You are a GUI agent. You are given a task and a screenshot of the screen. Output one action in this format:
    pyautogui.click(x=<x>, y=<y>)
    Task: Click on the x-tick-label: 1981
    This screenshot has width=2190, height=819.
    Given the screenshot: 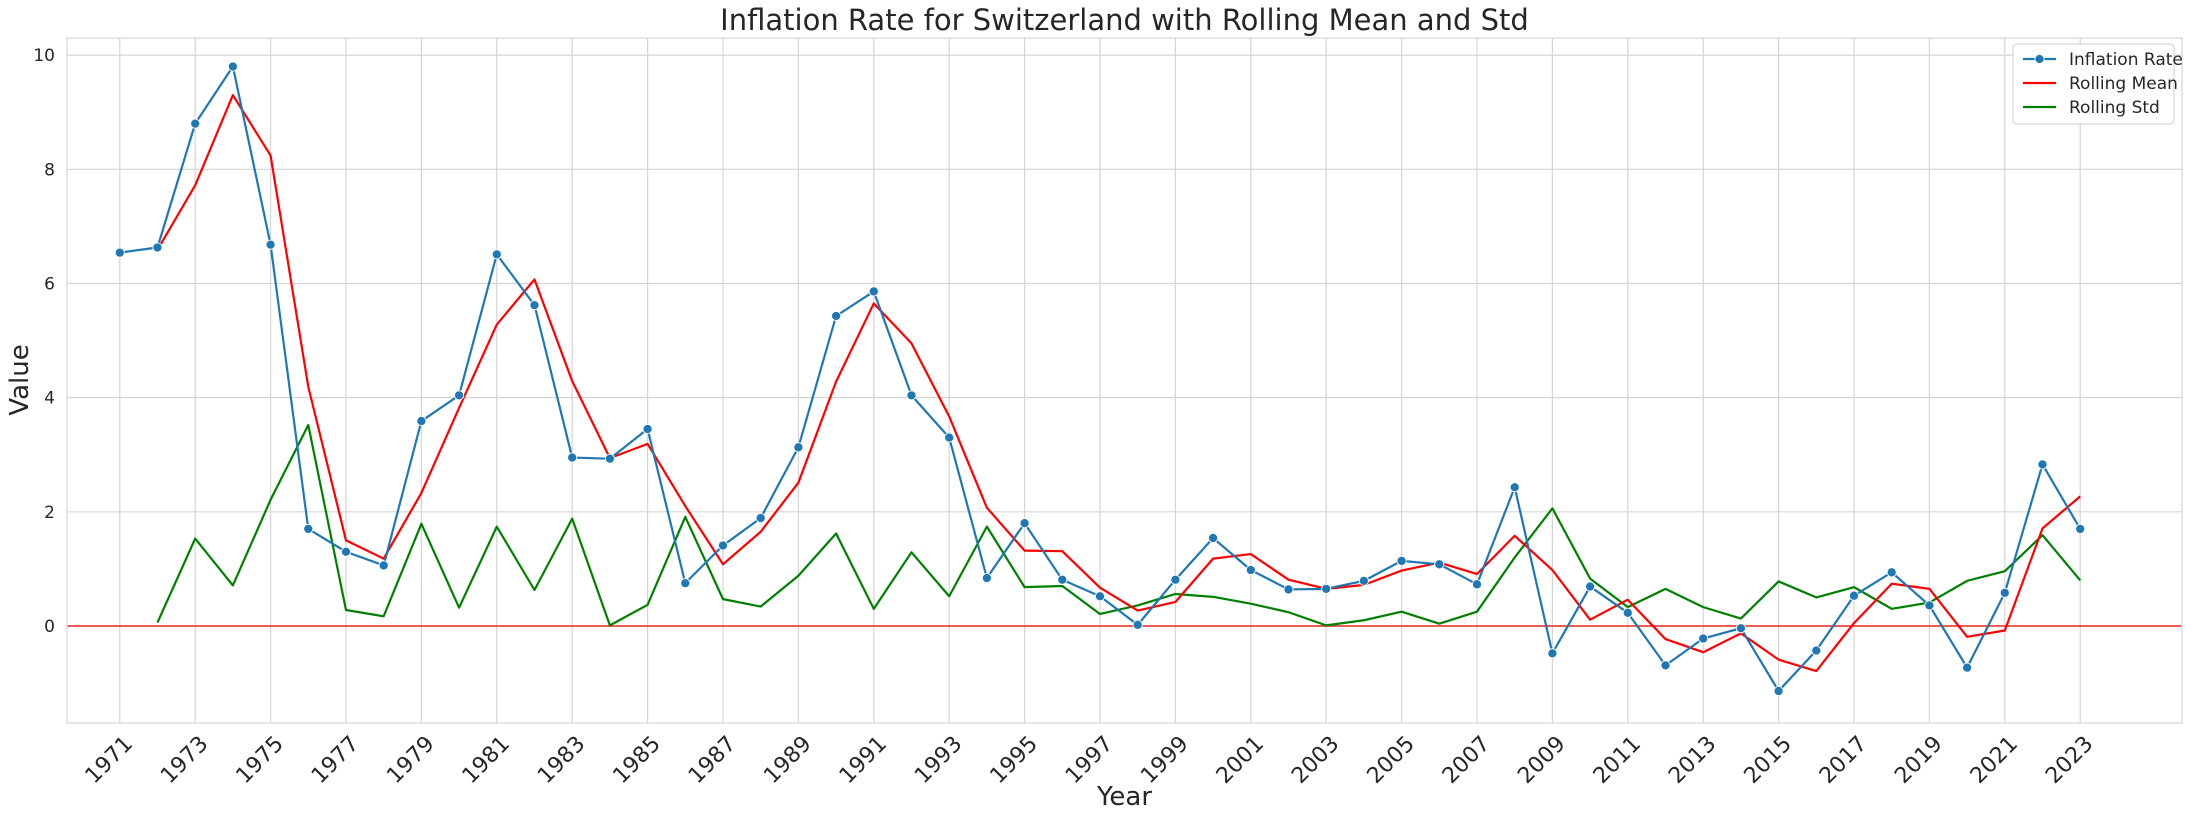 What is the action you would take?
    pyautogui.click(x=486, y=760)
    